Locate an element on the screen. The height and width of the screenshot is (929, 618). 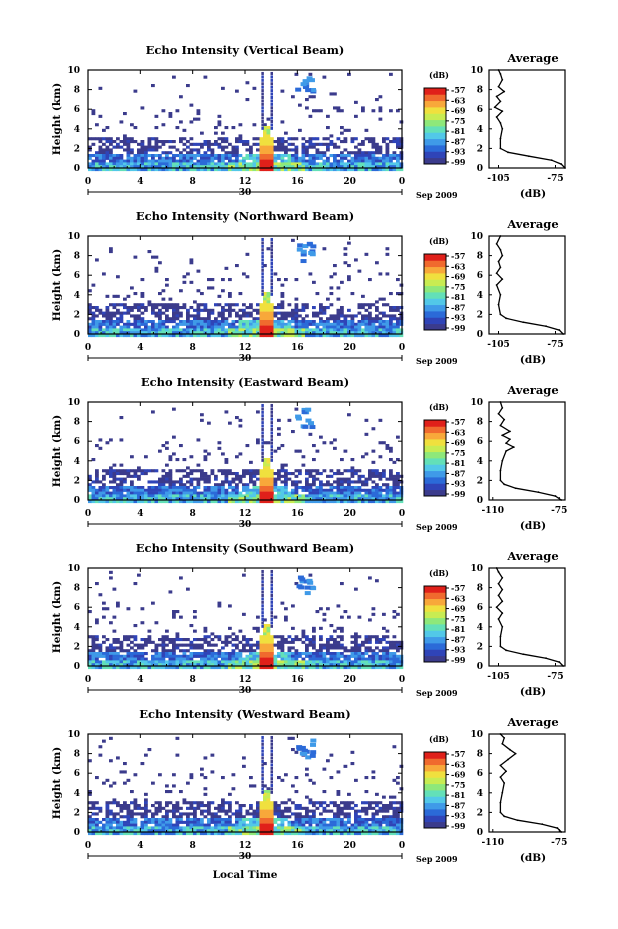
colorbar-swatch is located at coordinates (435, 289).